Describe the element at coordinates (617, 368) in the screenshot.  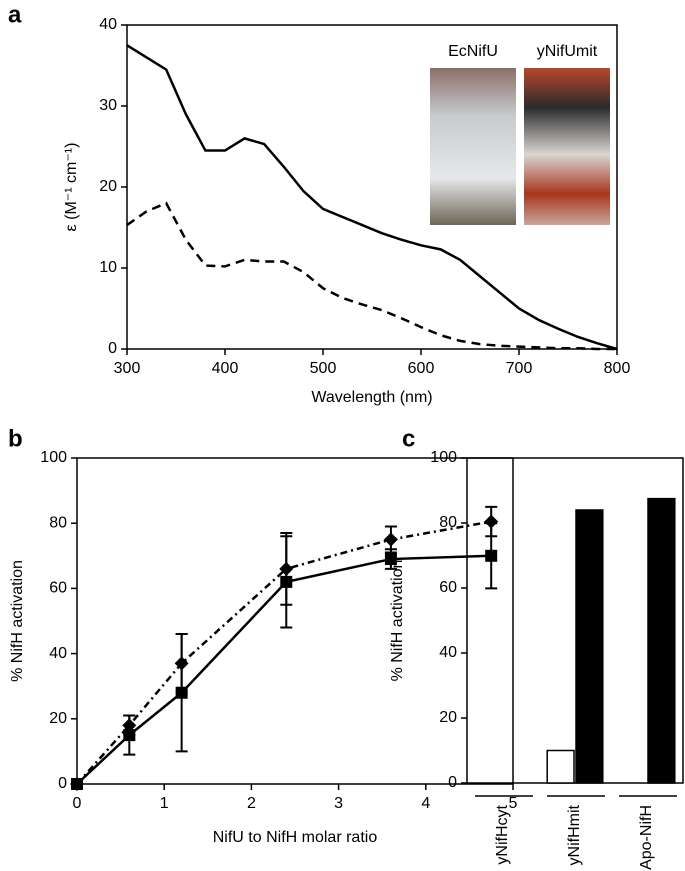
I see `x-tick-label: 800` at that location.